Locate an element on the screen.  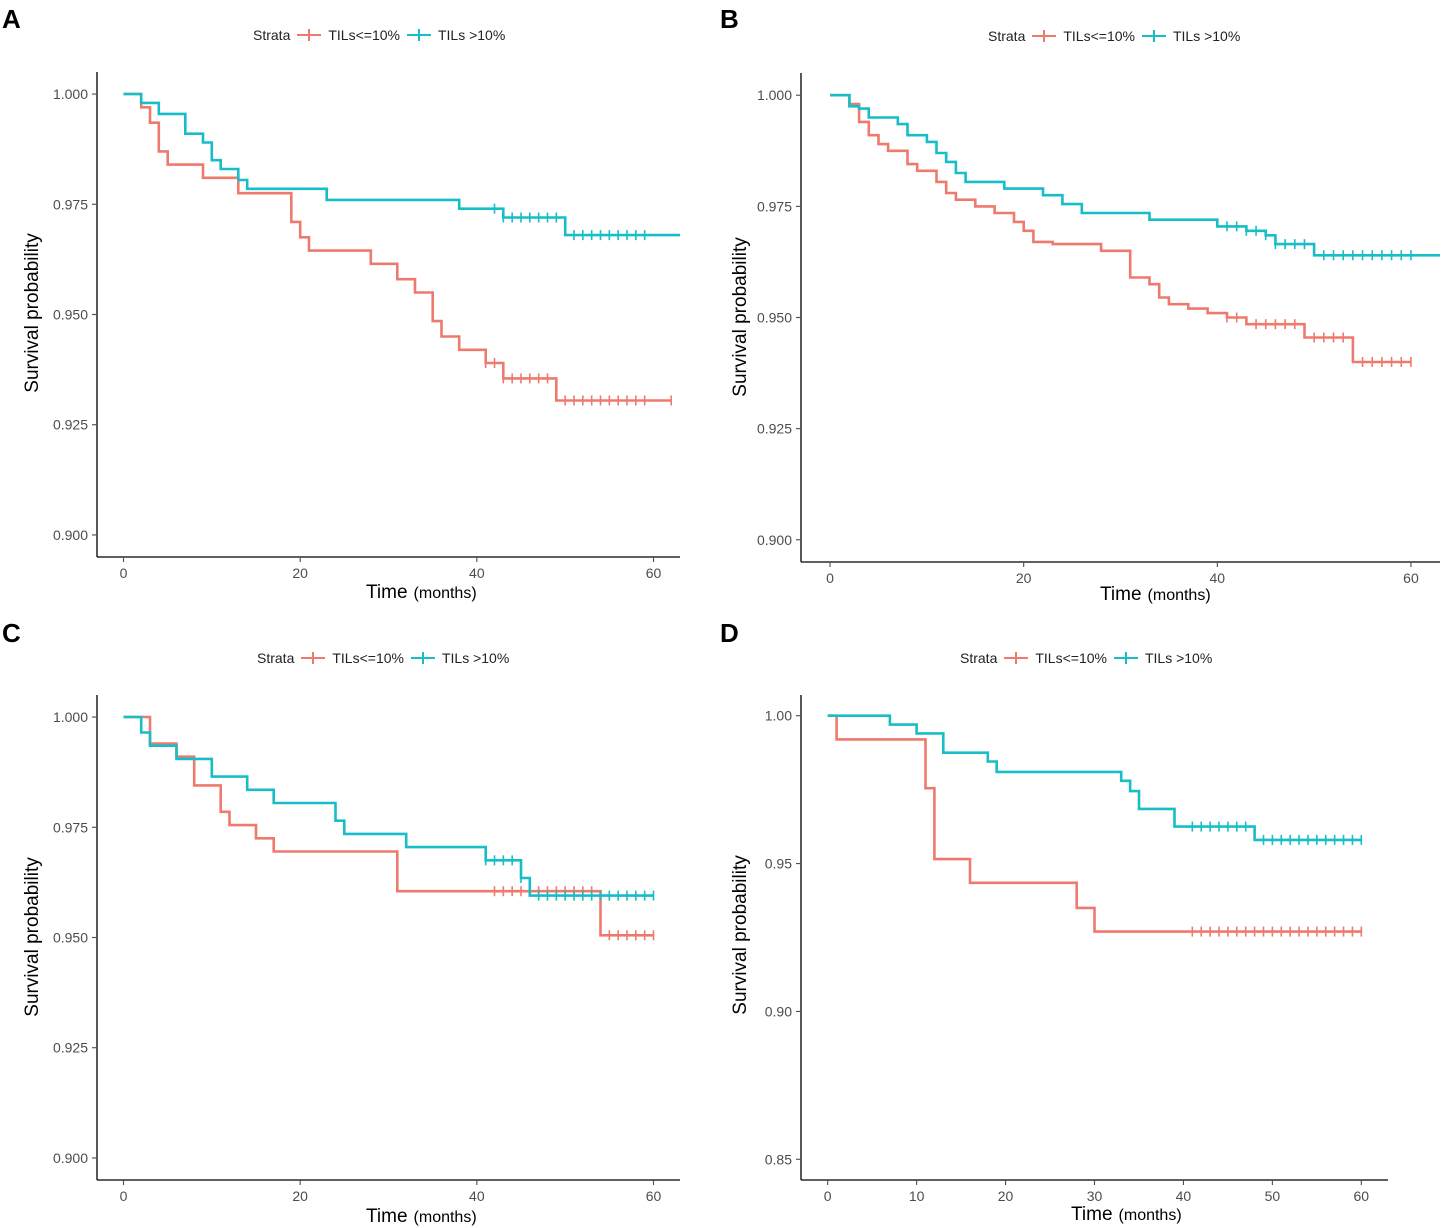
legend-a: Strata TILs<=10% TILs >10% is located at coordinates (379, 35).